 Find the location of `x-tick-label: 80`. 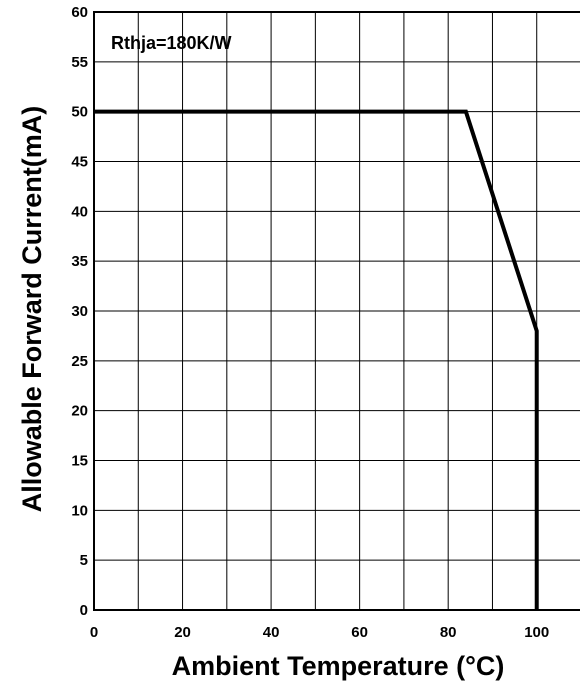

x-tick-label: 80 is located at coordinates (448, 632).